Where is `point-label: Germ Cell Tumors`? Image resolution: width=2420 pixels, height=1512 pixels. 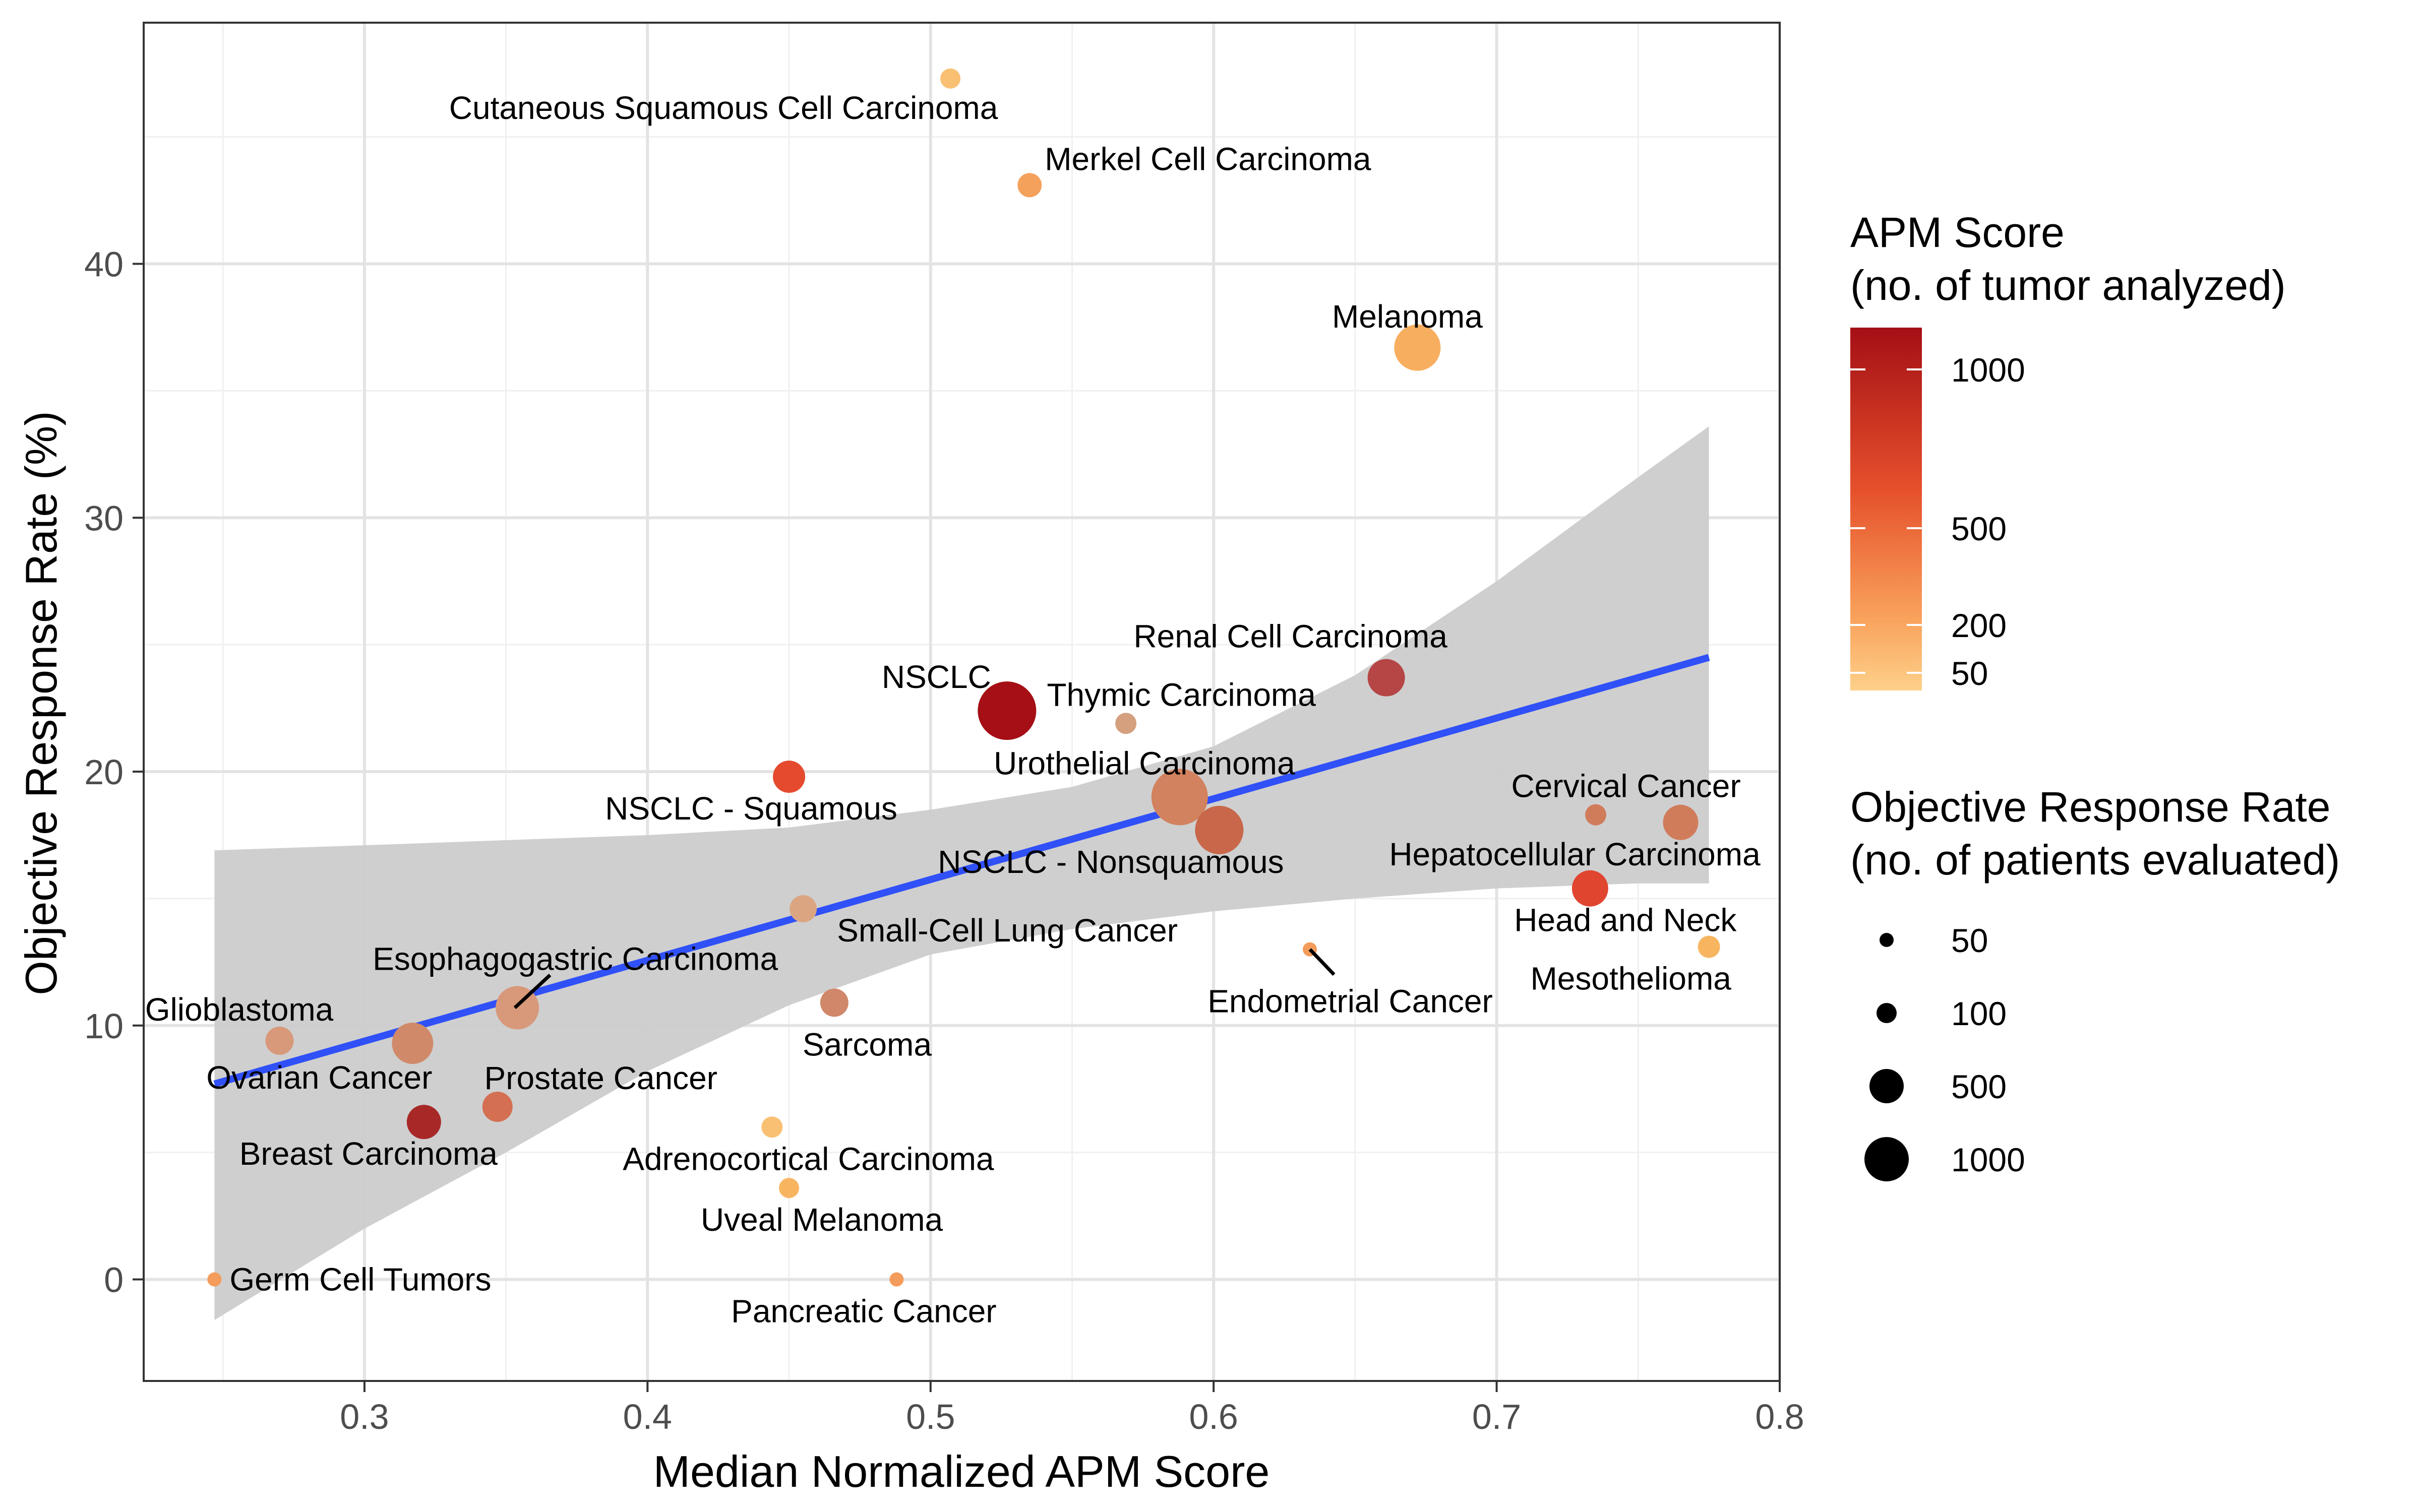 point-label: Germ Cell Tumors is located at coordinates (360, 1280).